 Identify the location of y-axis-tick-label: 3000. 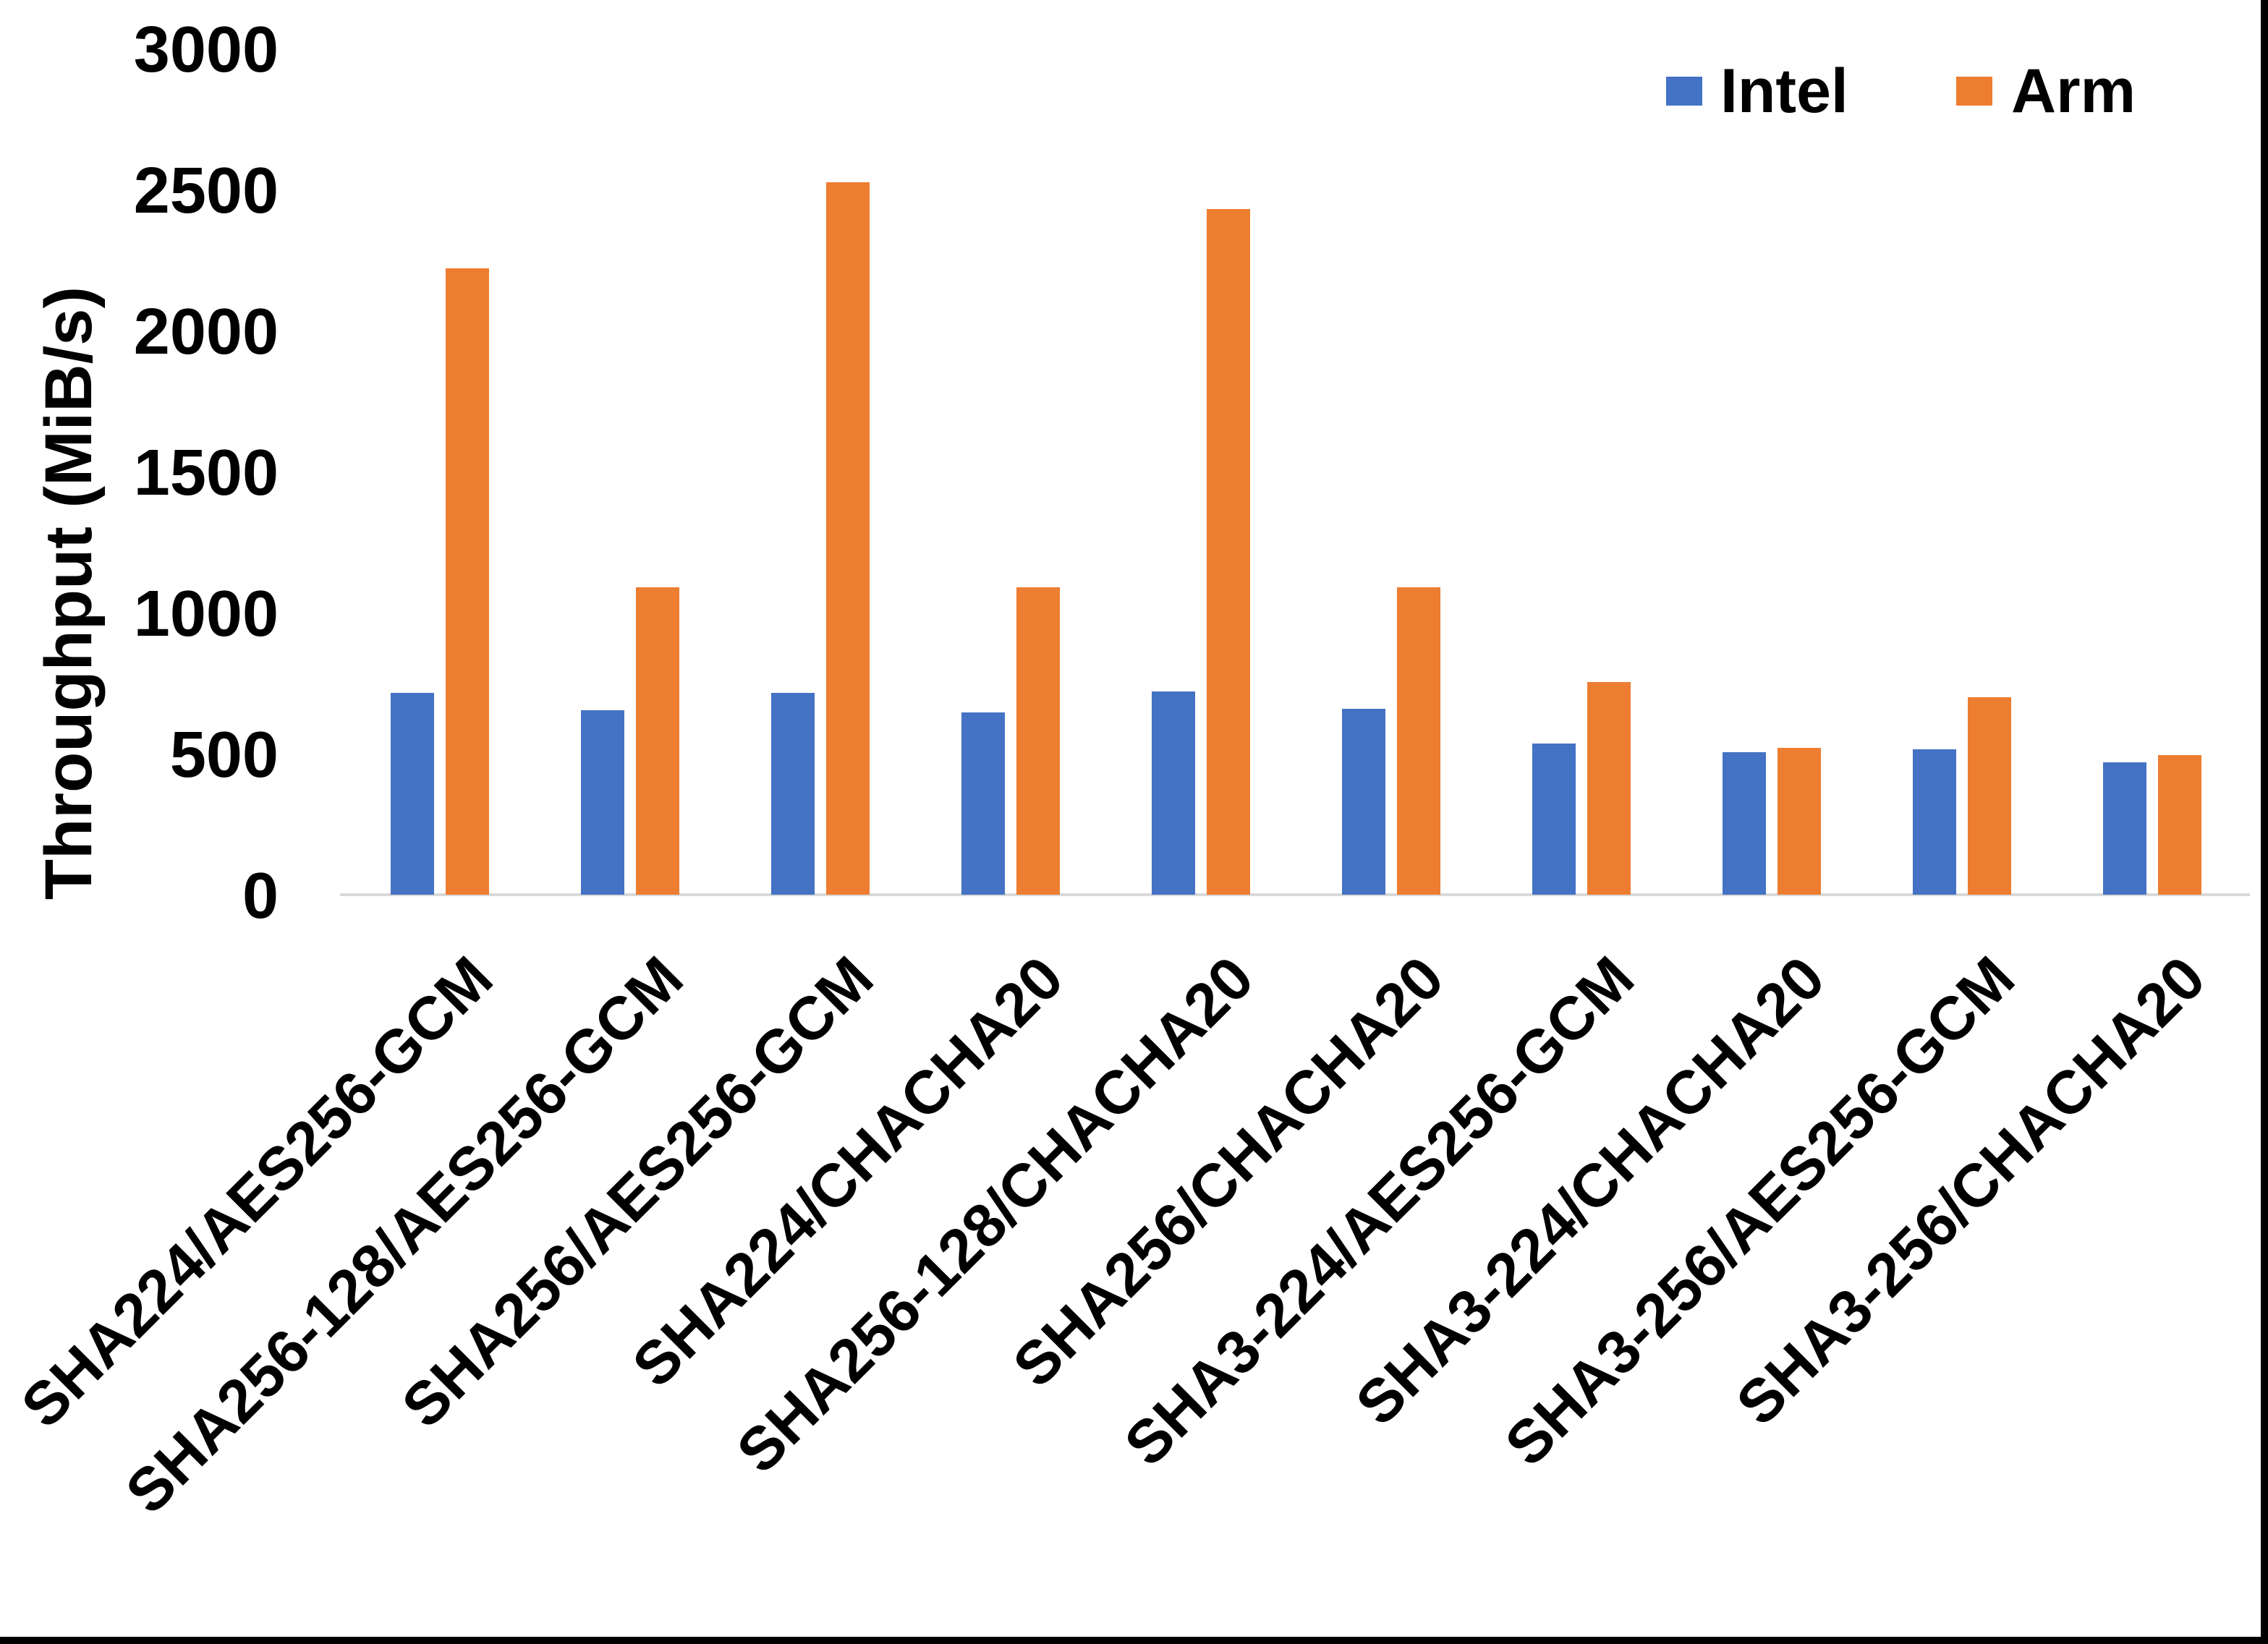
(206, 50).